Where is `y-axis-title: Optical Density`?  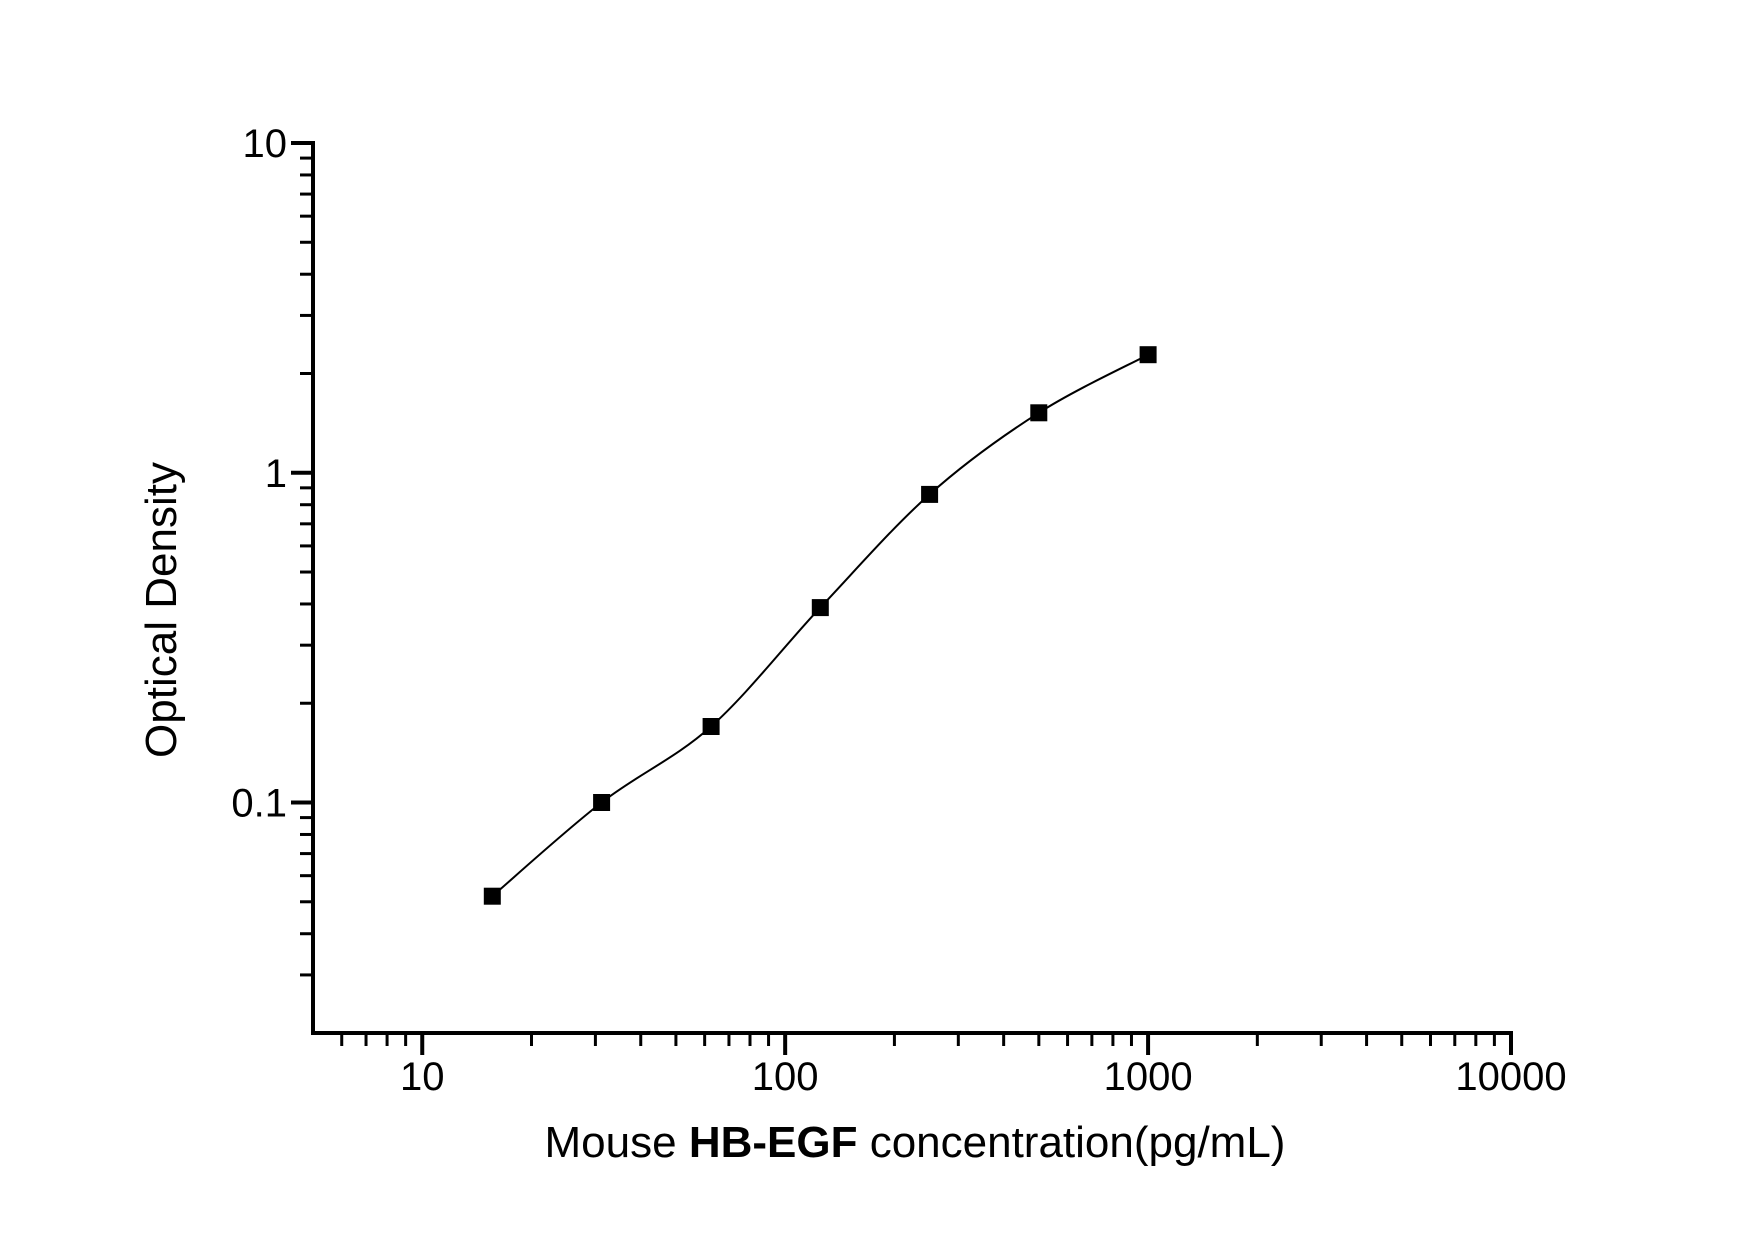 y-axis-title: Optical Density is located at coordinates (161, 610).